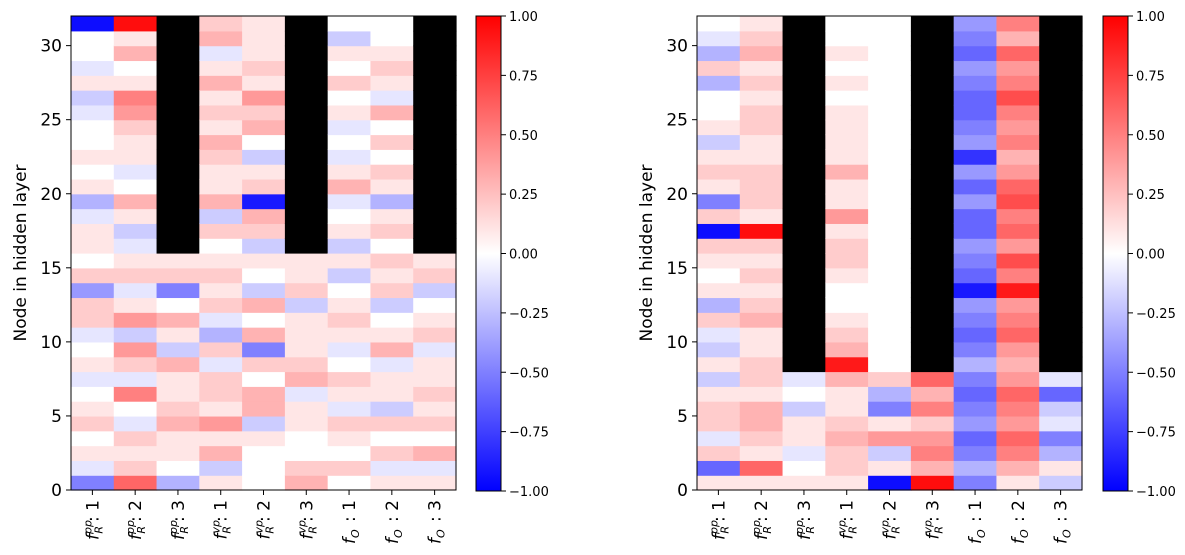  I want to click on colorbar-tick-label: −0.75, so click(1156, 433).